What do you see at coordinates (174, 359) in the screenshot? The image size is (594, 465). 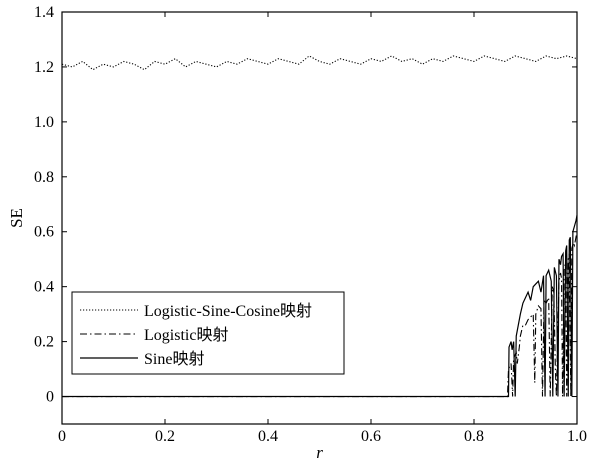 I see `legend-label-3: Sine映射` at bounding box center [174, 359].